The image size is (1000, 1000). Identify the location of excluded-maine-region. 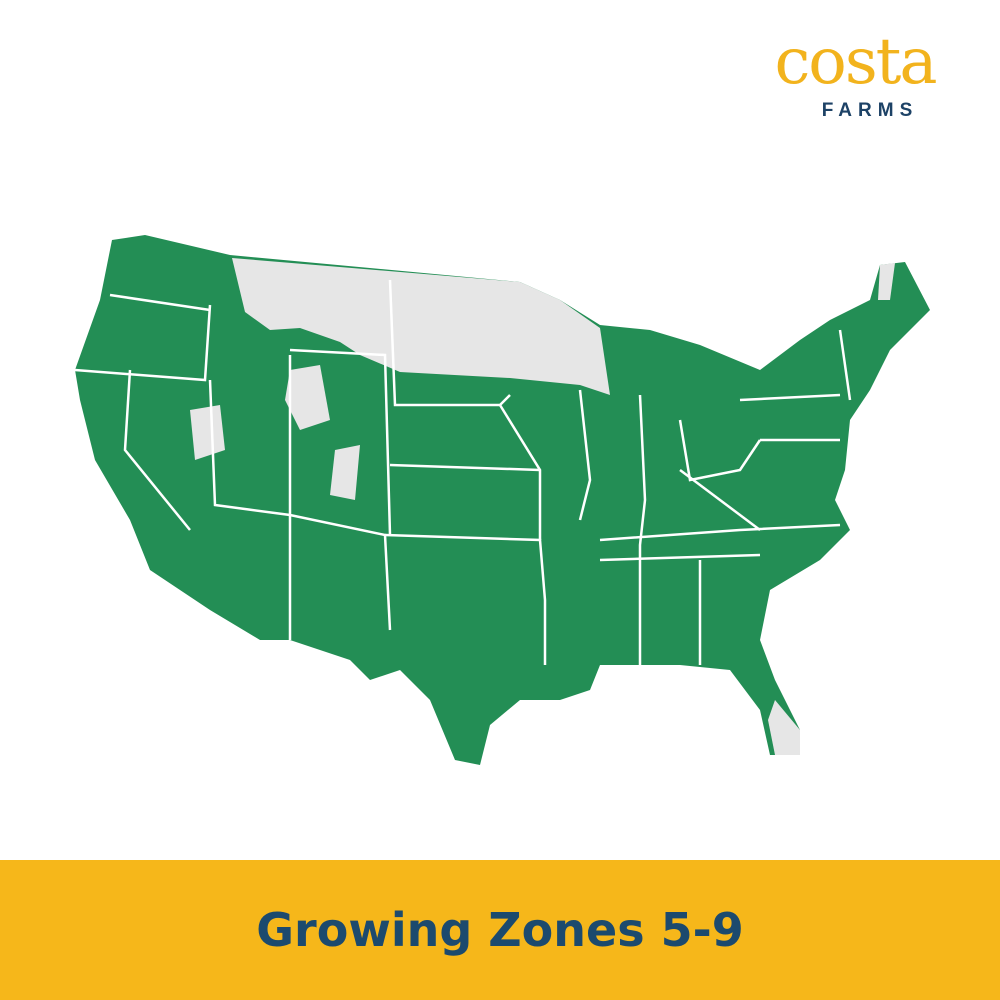
(886, 281).